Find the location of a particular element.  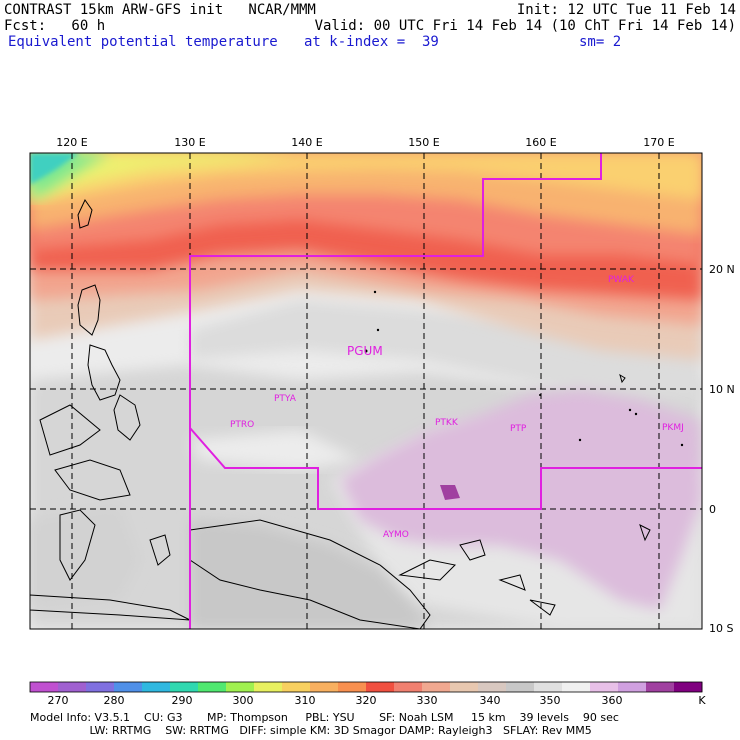

cbar-label-320: 320 is located at coordinates (366, 700).